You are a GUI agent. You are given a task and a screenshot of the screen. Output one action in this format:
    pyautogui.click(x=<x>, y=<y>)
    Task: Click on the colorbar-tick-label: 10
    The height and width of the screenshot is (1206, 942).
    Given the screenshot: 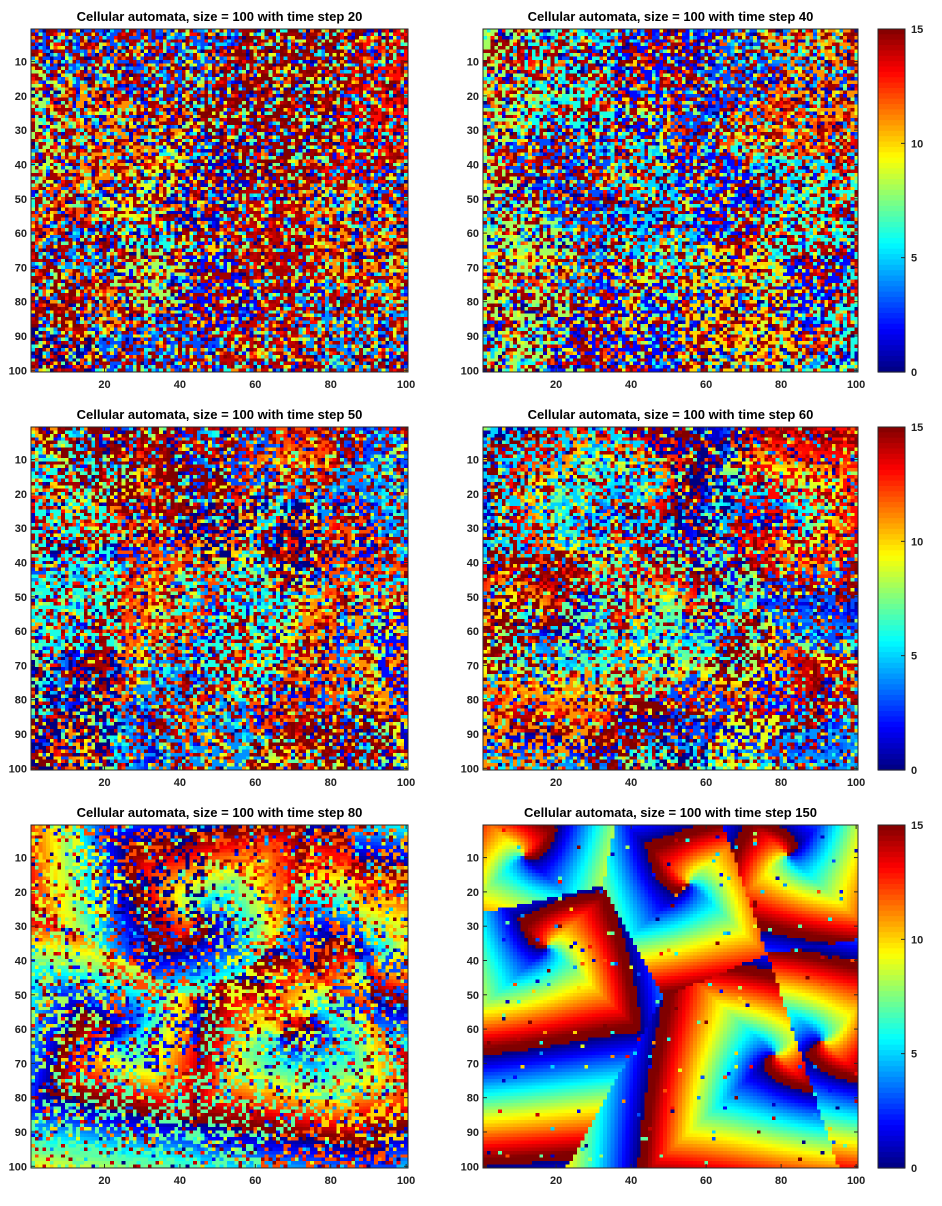 What is the action you would take?
    pyautogui.click(x=917, y=144)
    